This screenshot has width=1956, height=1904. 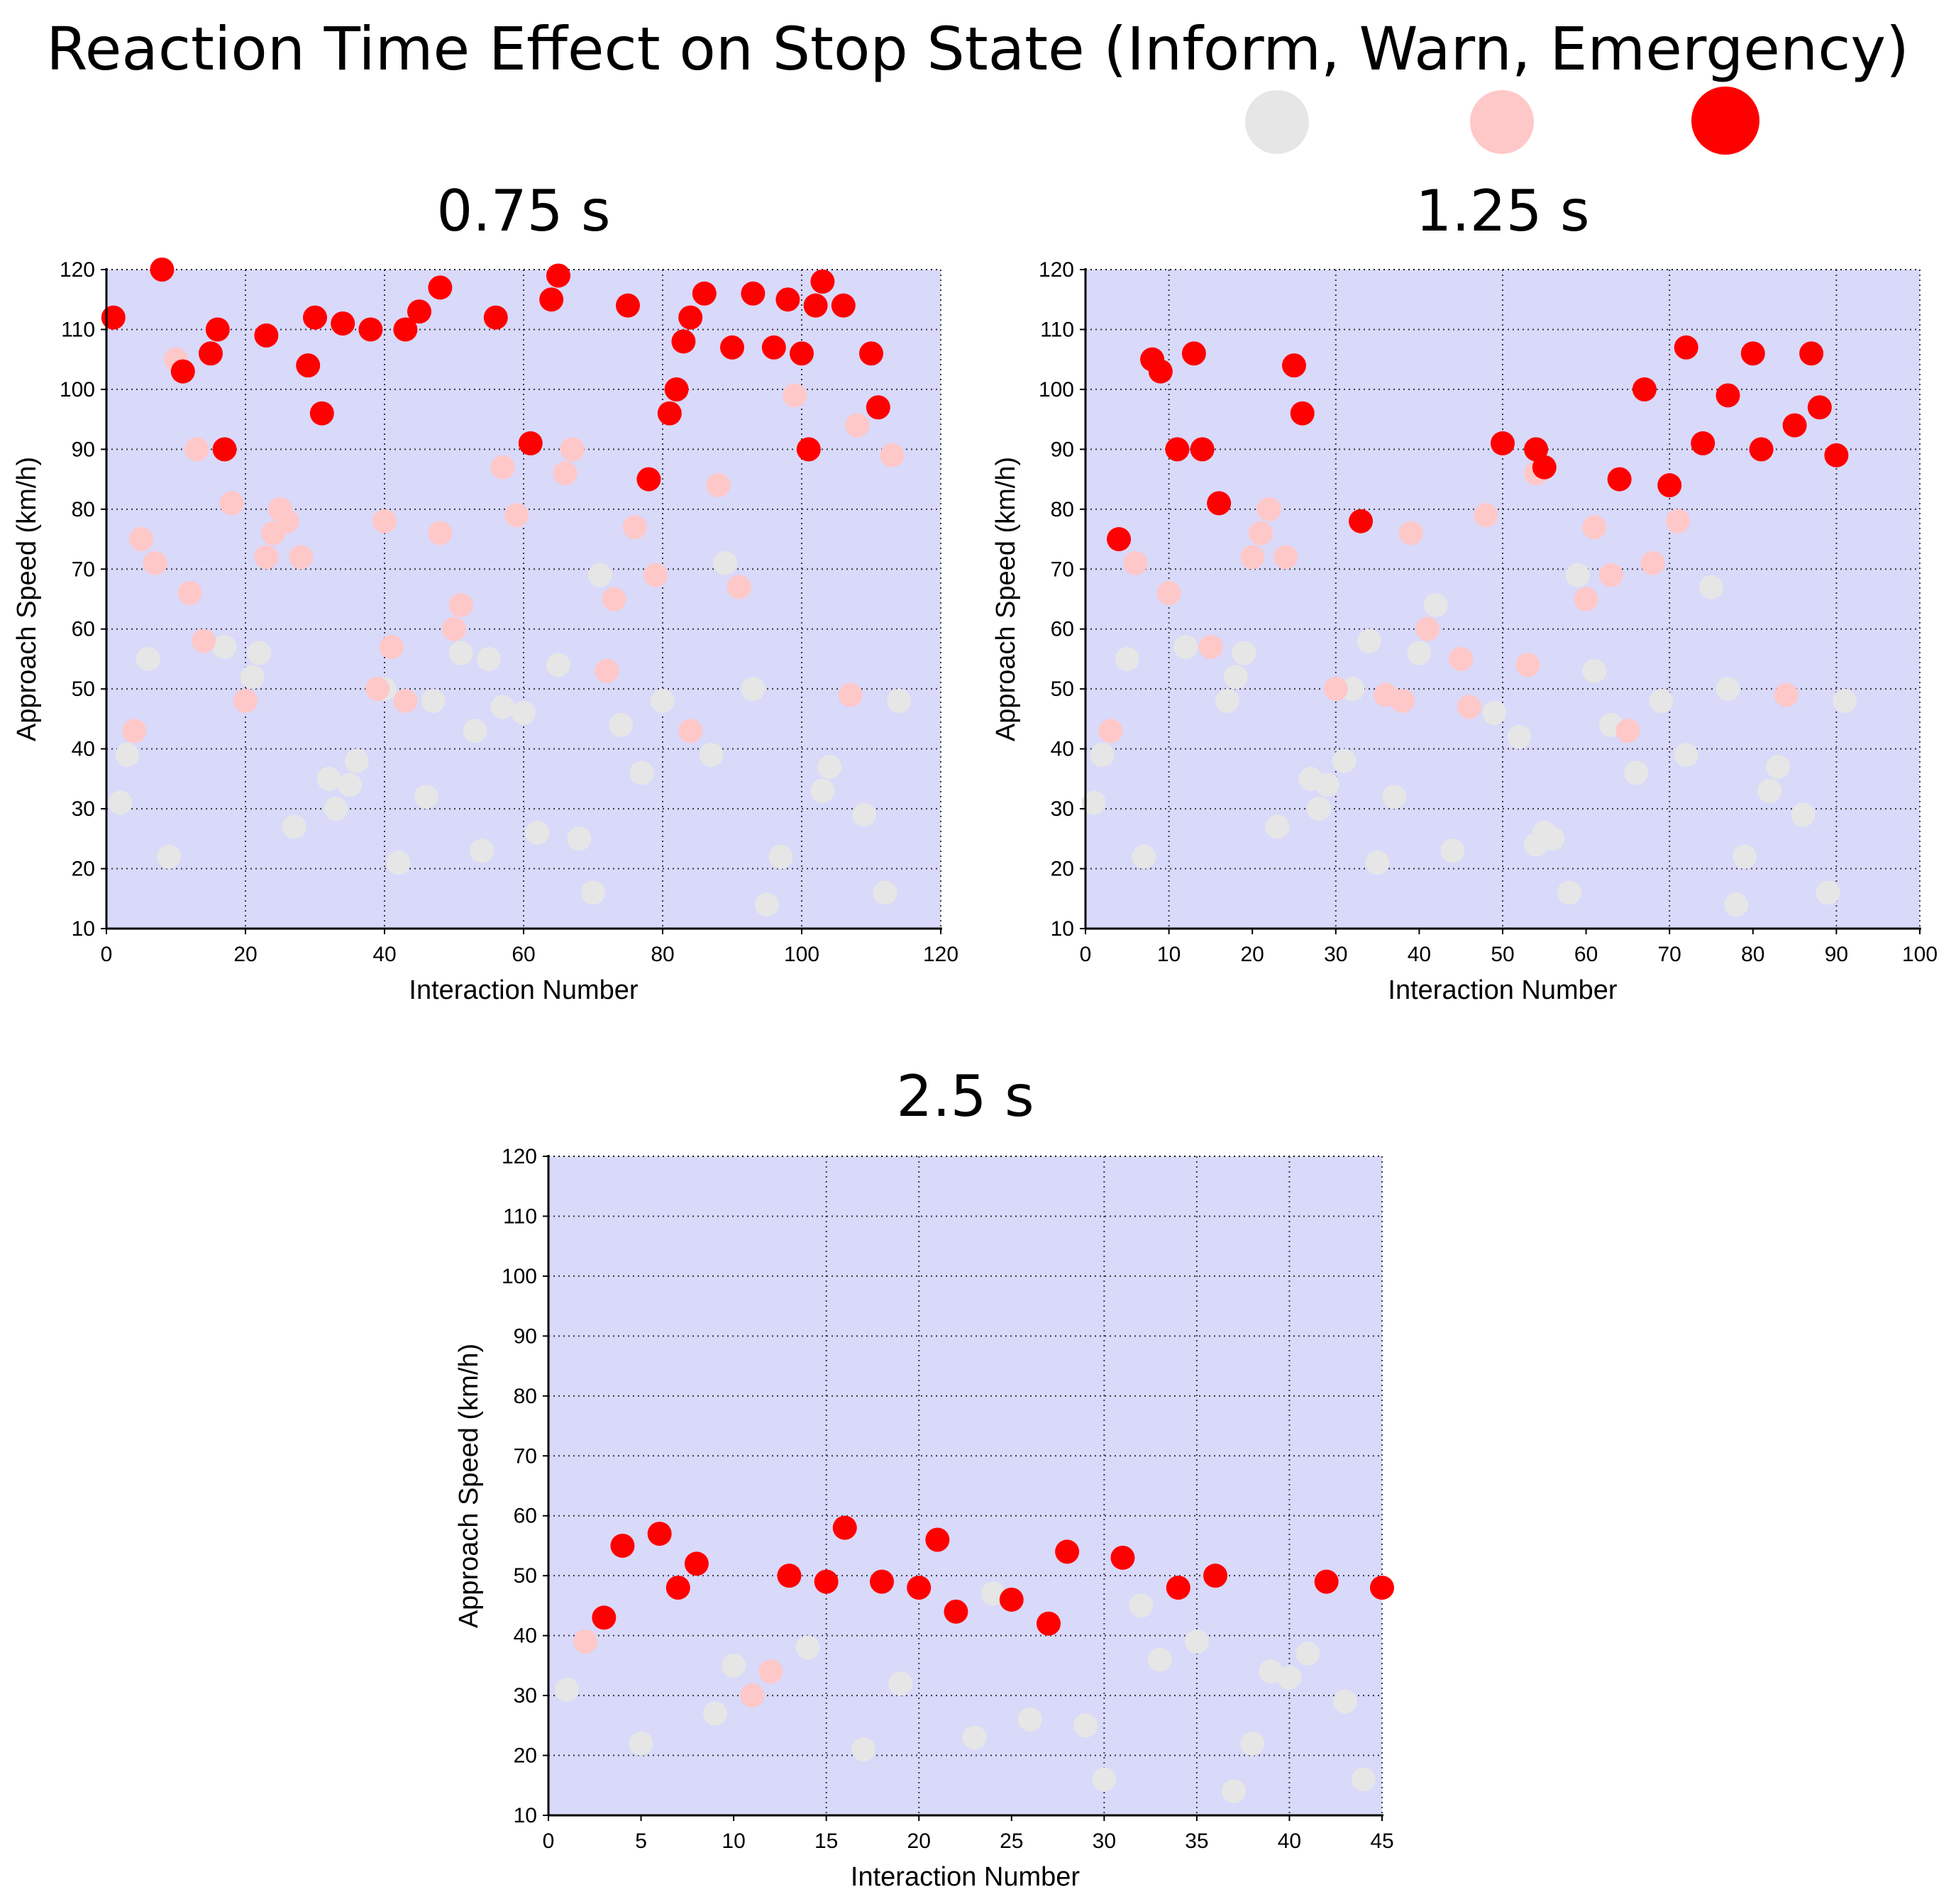 I want to click on chart-1-xtick-label: 10, so click(x=1169, y=955).